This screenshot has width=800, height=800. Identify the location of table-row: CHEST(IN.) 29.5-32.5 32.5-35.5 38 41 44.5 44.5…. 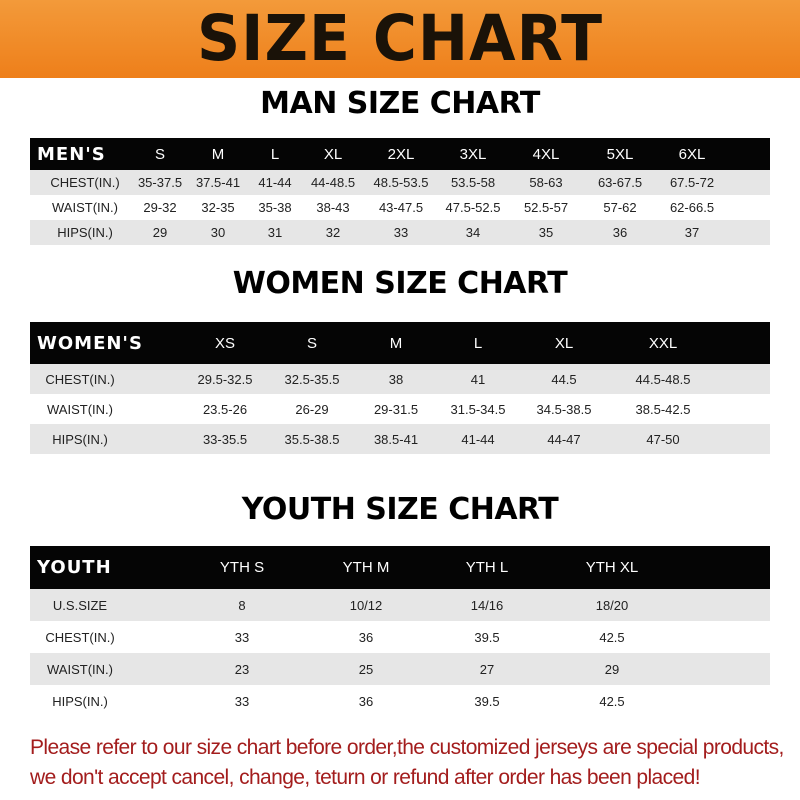
(400, 379).